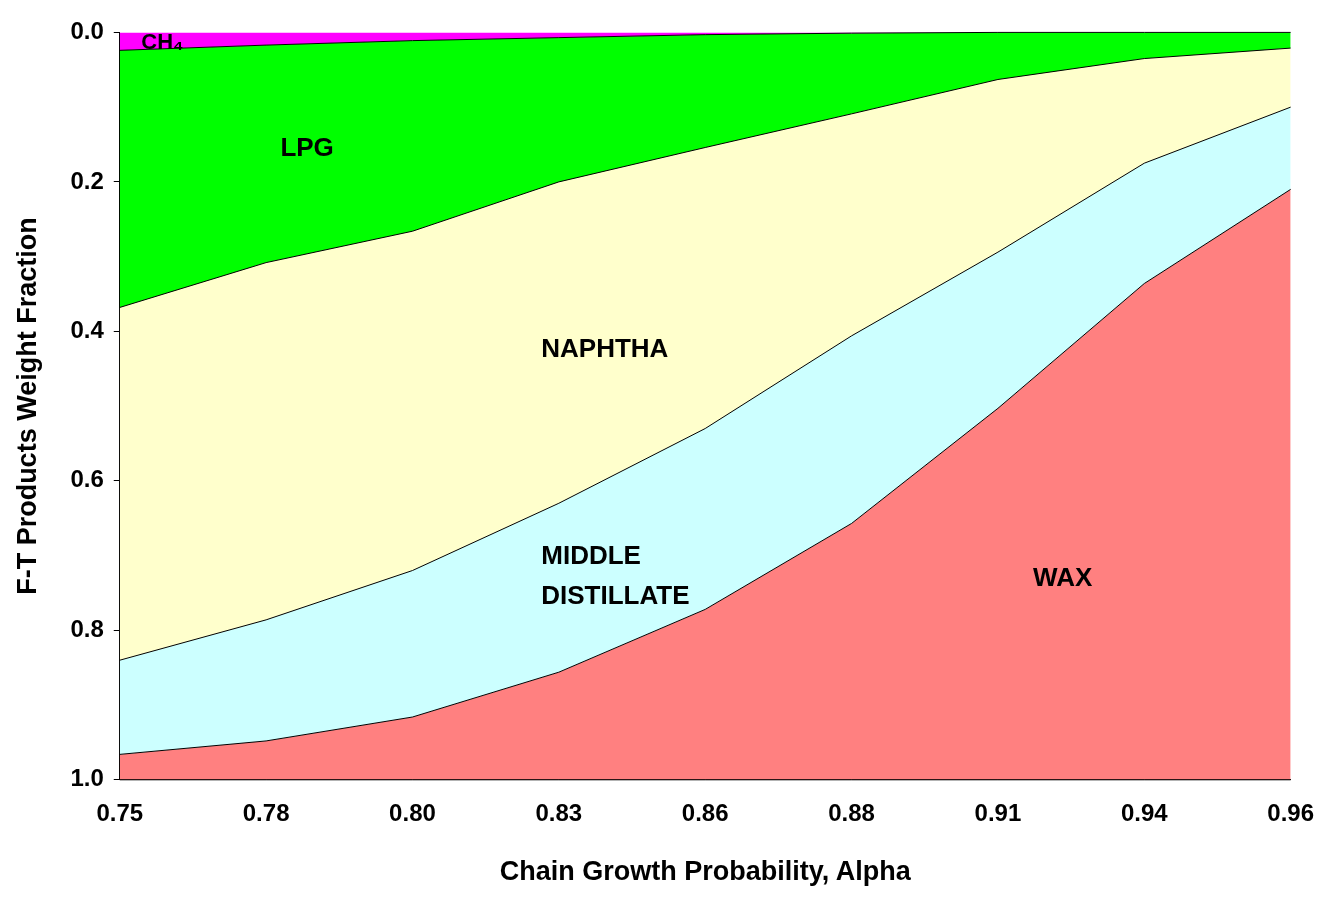 This screenshot has width=1344, height=907. I want to click on y-tick-label: 0.4, so click(87, 329).